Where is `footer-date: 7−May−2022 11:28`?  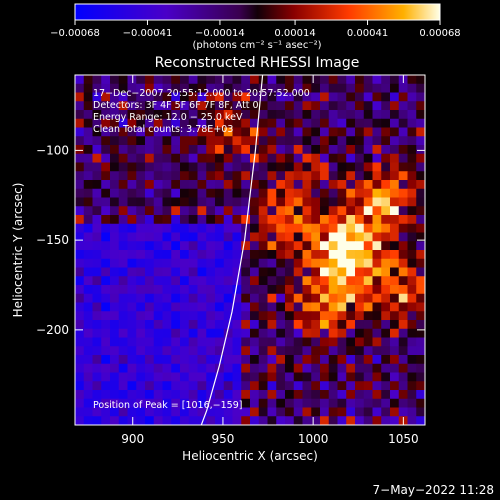 footer-date: 7−May−2022 11:28 is located at coordinates (434, 490).